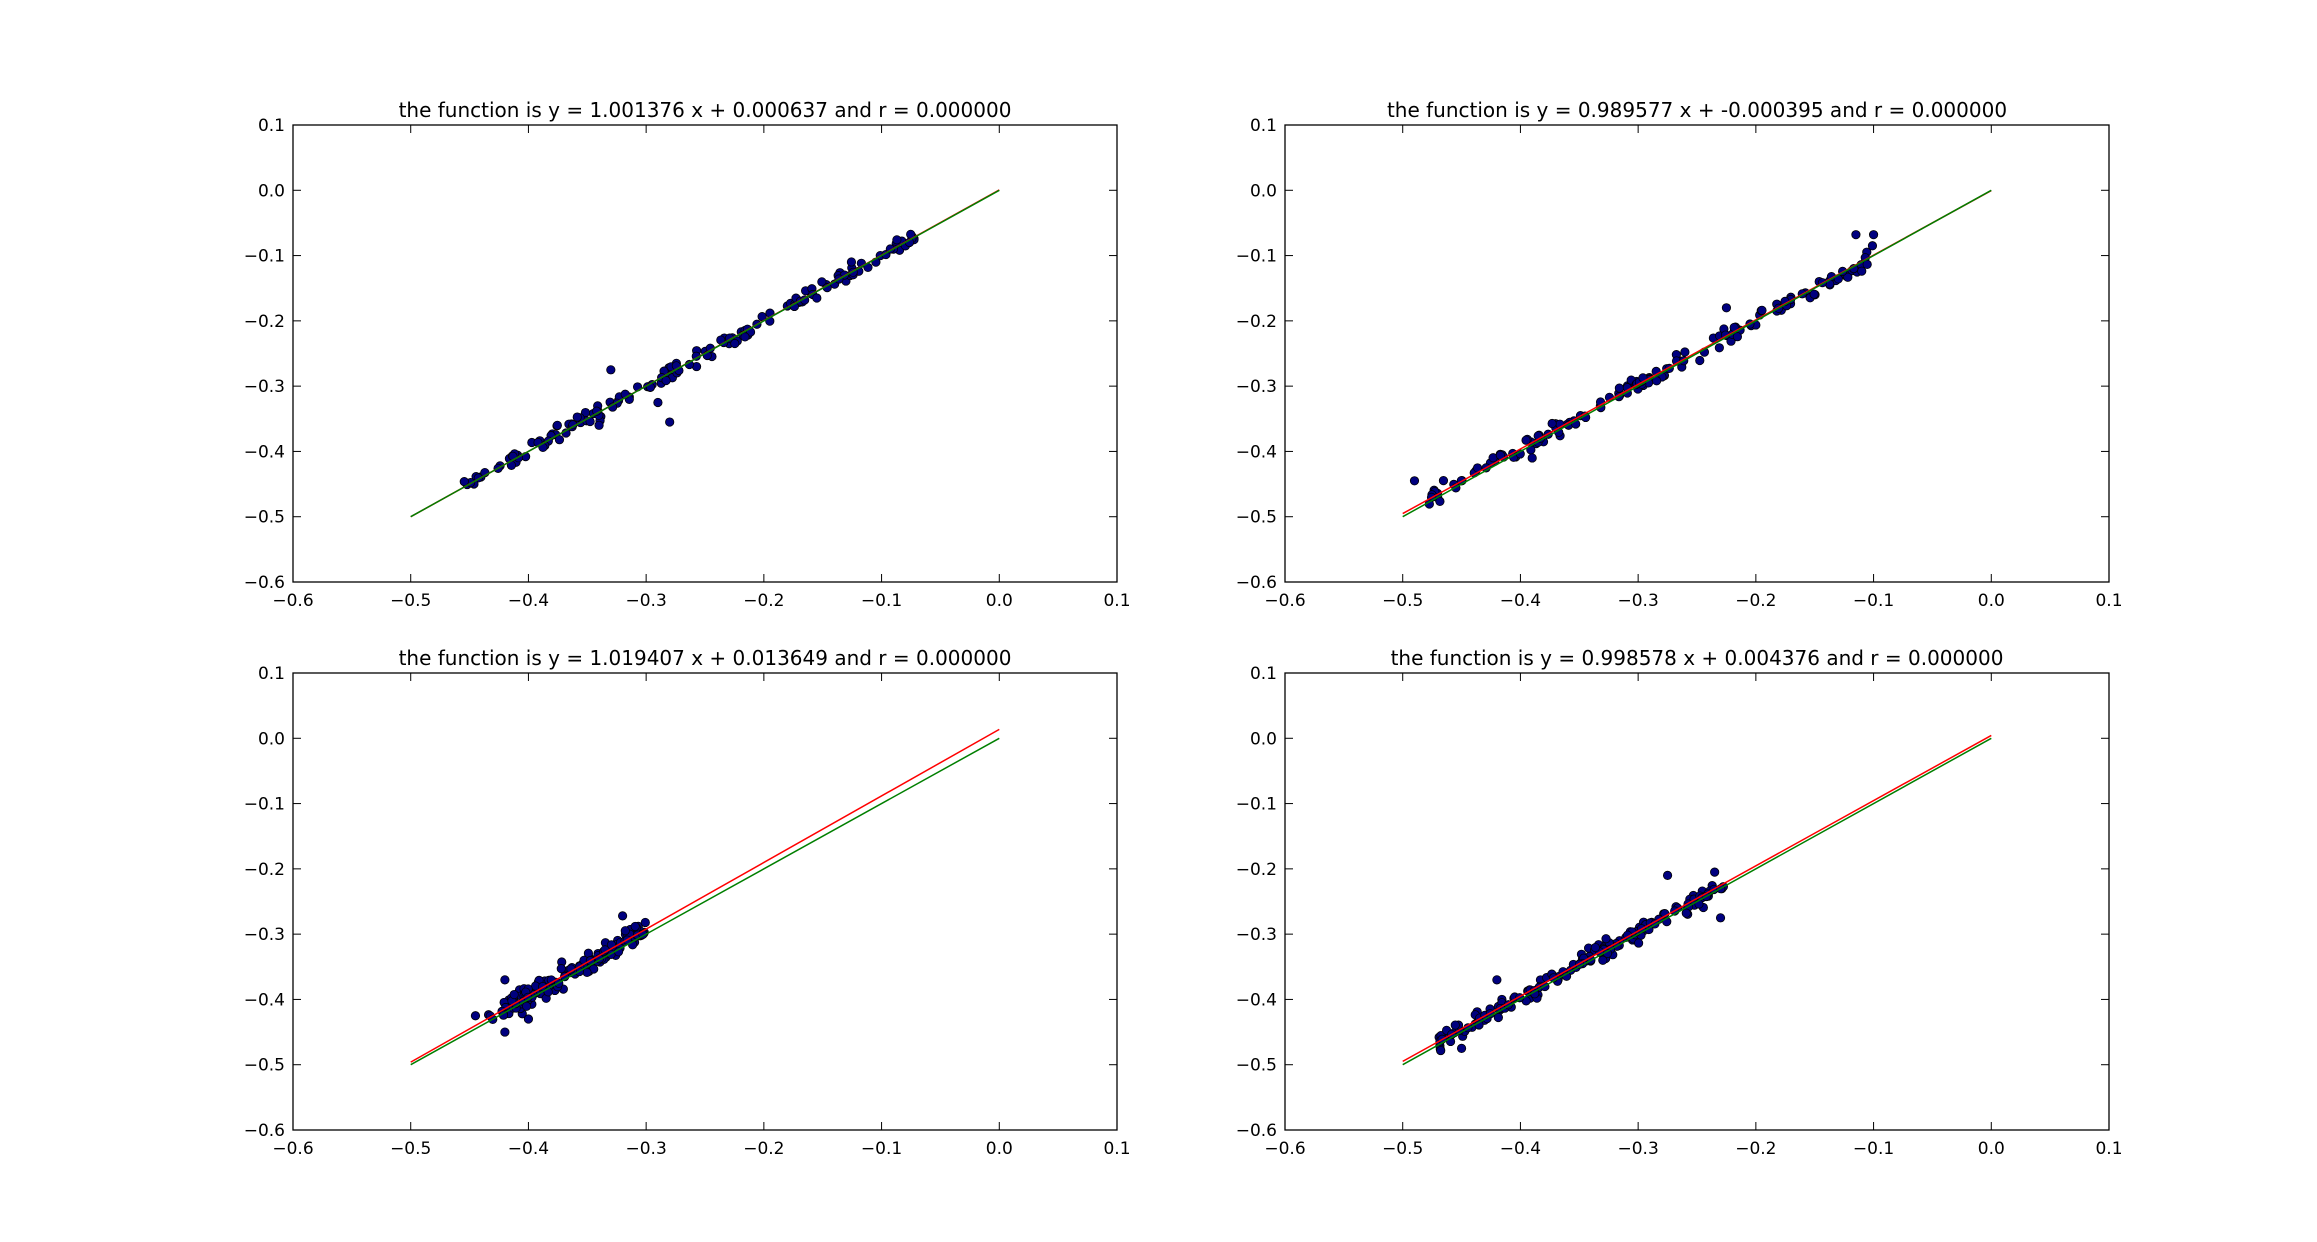 The height and width of the screenshot is (1242, 2317). I want to click on data-layer, so click(705, 897).